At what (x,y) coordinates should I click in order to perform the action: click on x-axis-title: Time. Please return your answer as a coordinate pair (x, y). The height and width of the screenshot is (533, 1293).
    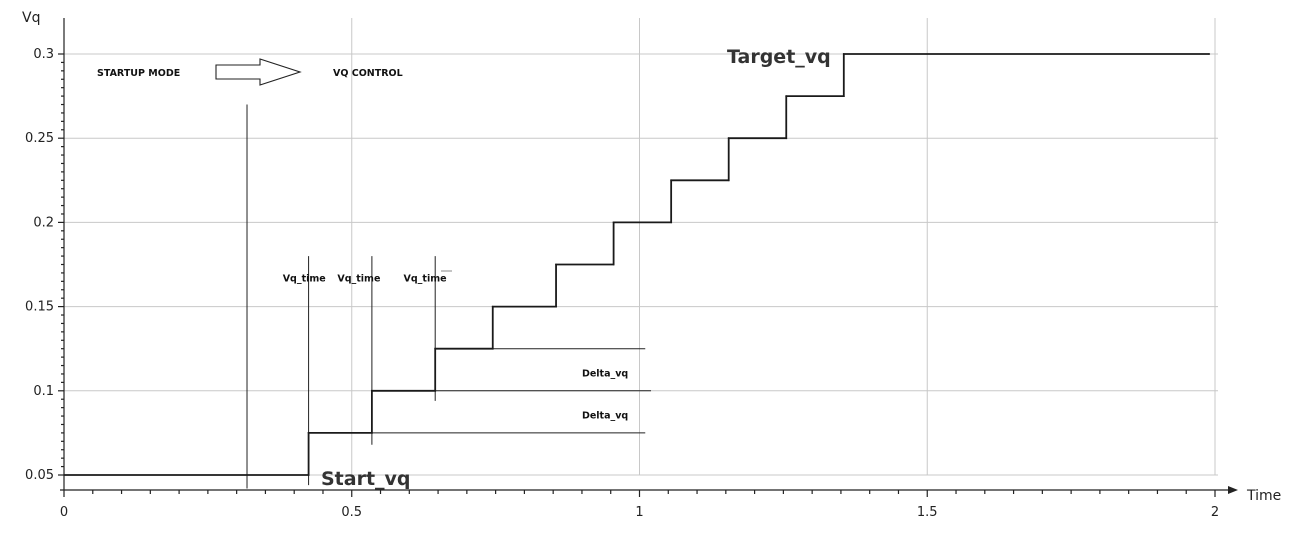
    Looking at the image, I should click on (1263, 496).